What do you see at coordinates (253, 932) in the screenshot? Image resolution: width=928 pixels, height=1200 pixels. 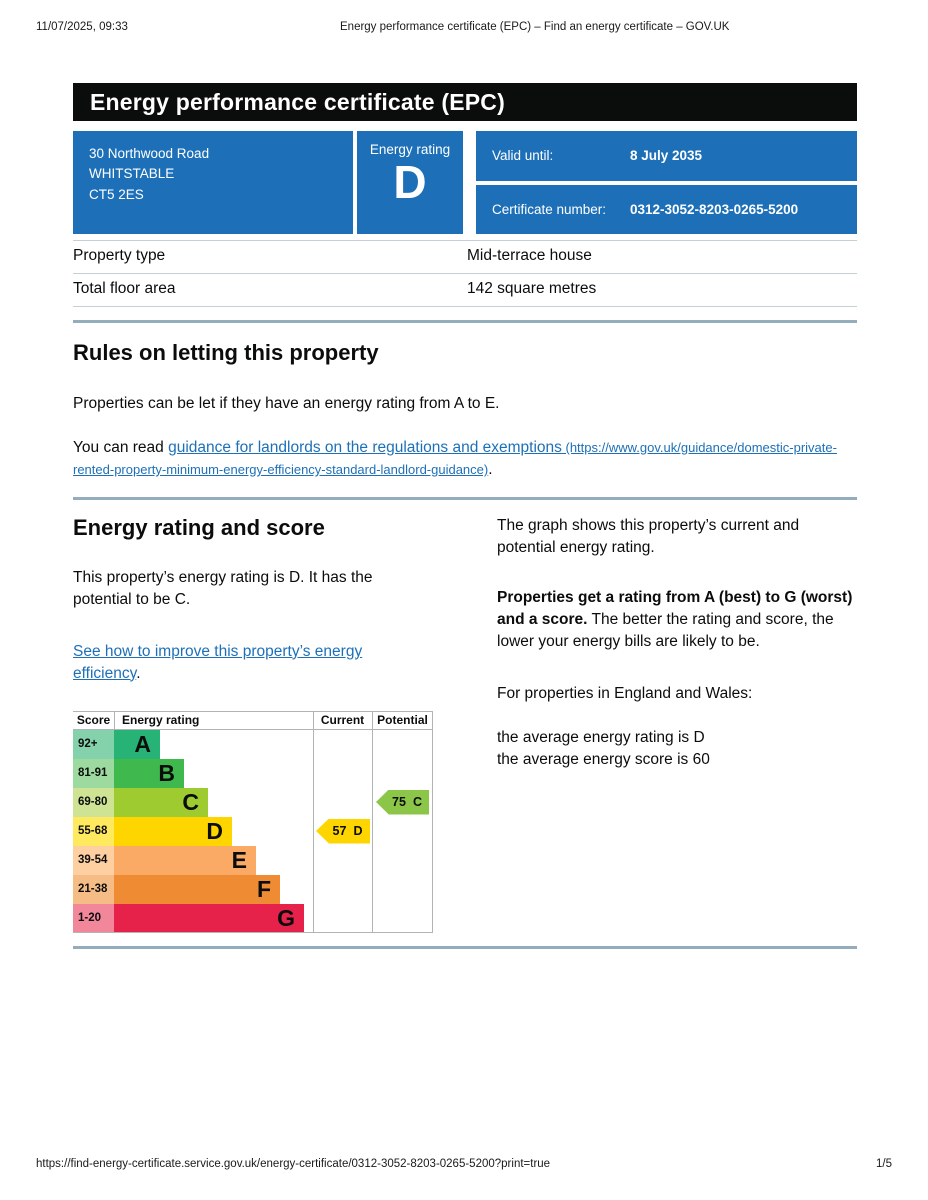 I see `chart-bottom-border` at bounding box center [253, 932].